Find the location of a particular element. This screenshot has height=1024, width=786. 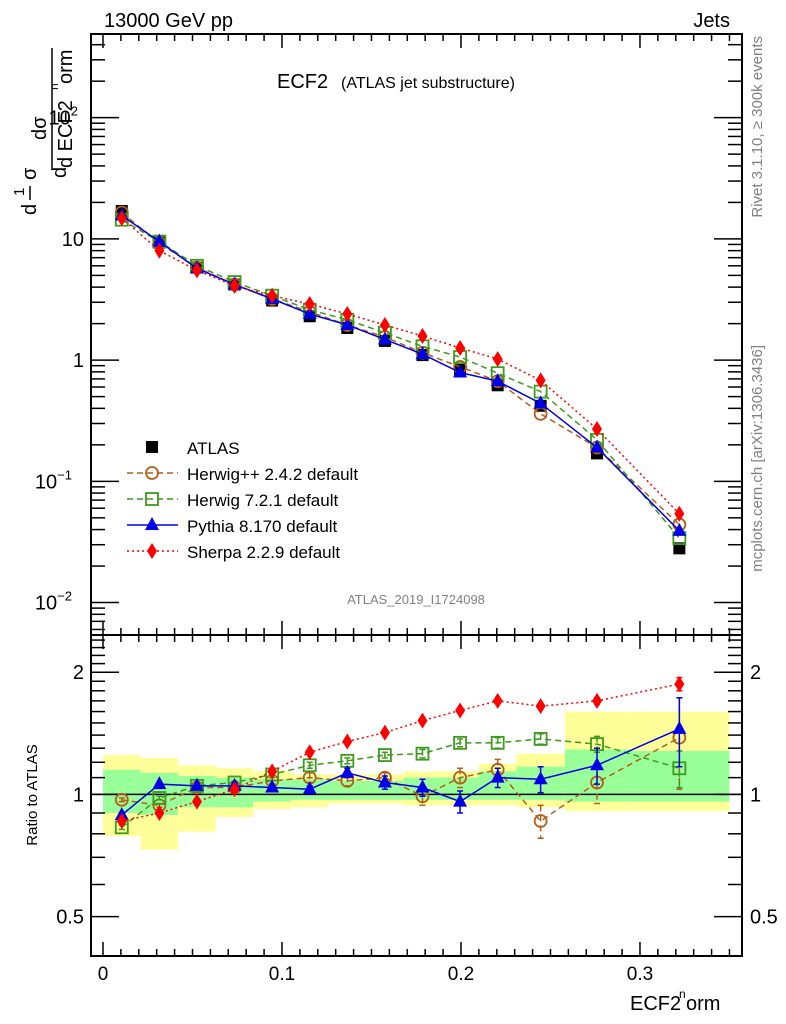

legend-item: Pythia 8.170 default is located at coordinates (232, 526).